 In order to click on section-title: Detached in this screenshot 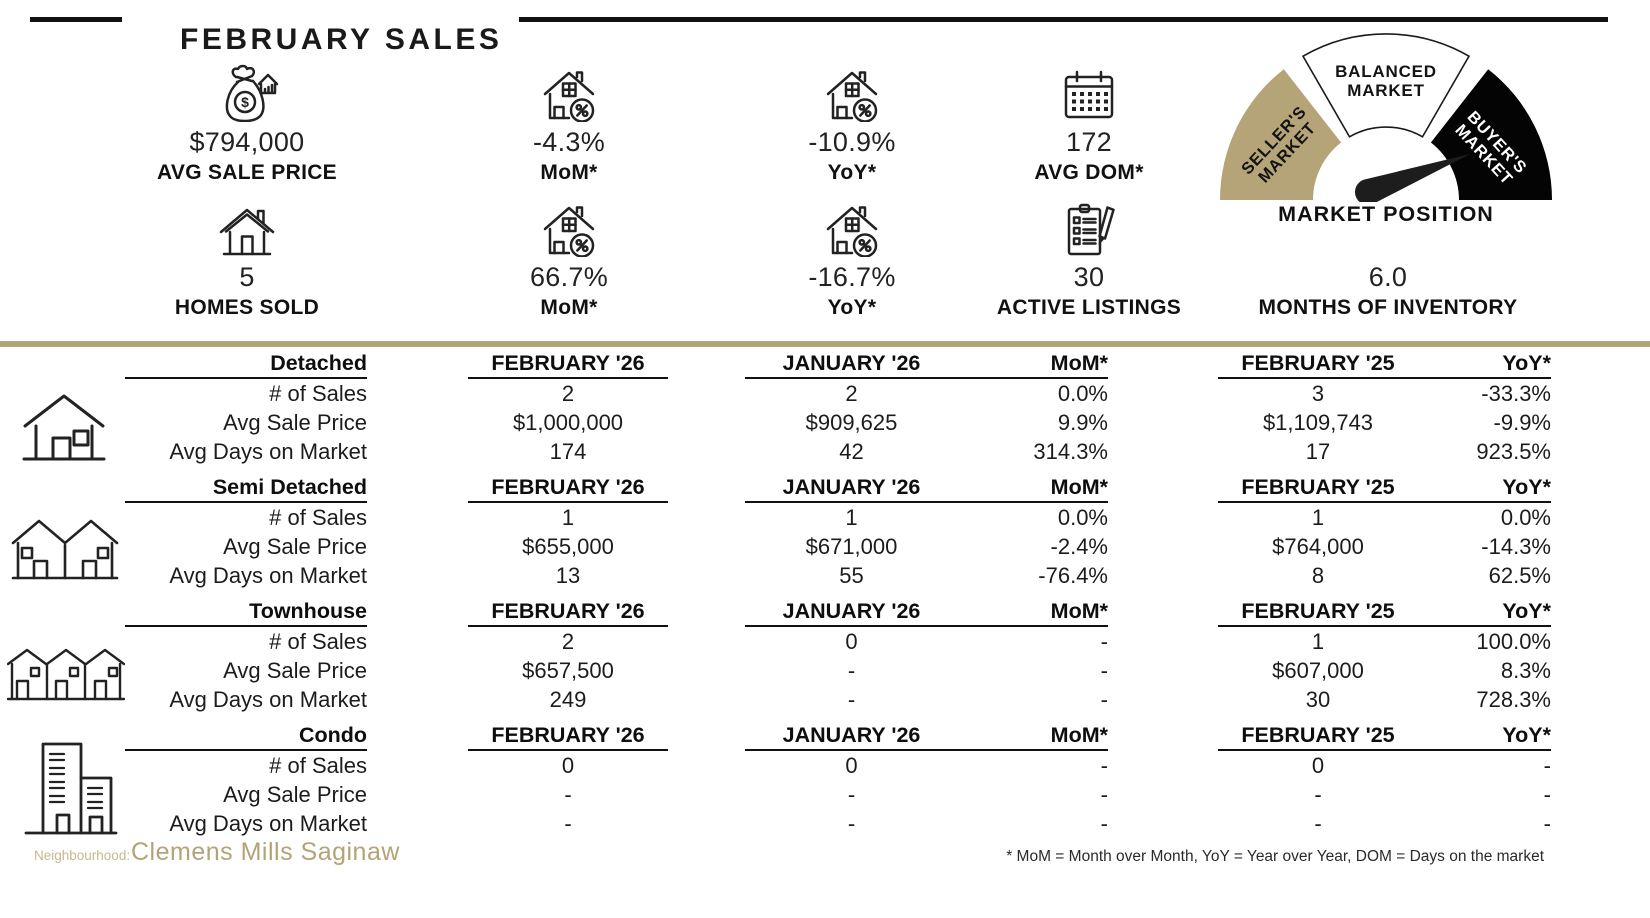, I will do `click(246, 364)`.